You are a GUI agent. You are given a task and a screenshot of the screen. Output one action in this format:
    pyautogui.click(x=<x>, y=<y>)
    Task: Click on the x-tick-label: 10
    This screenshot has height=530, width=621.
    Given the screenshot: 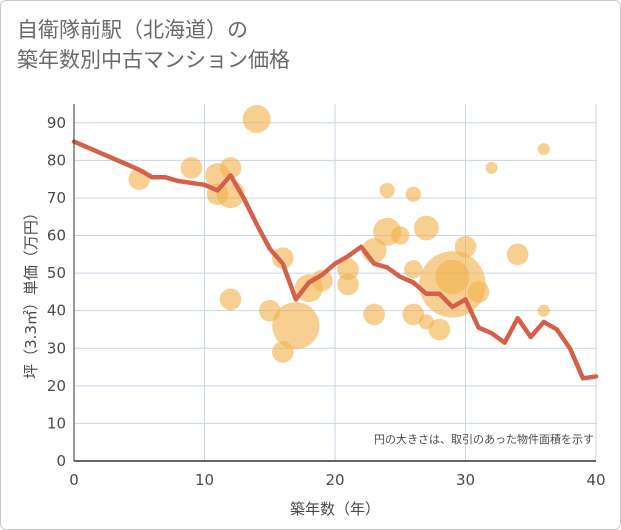 What is the action you would take?
    pyautogui.click(x=204, y=480)
    